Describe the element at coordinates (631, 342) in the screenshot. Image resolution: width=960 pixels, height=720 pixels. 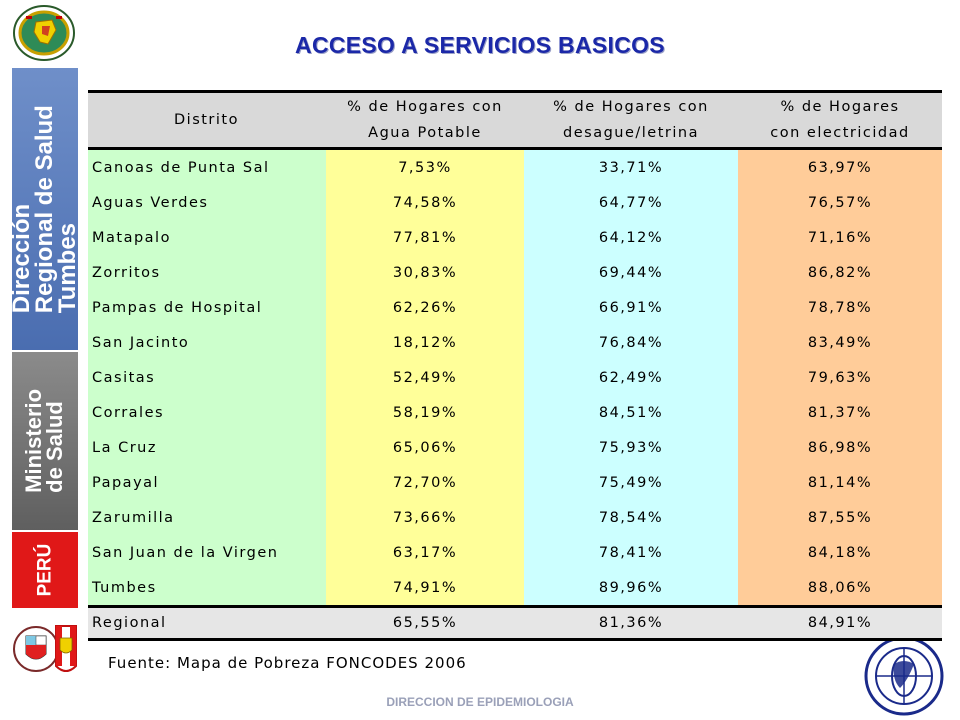
I see `cell-desague: 76,84%` at that location.